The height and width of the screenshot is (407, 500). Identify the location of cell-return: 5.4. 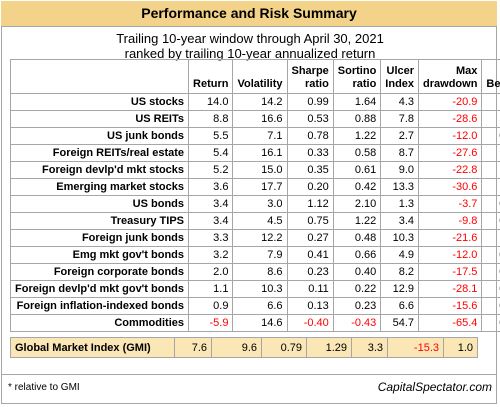
(211, 153).